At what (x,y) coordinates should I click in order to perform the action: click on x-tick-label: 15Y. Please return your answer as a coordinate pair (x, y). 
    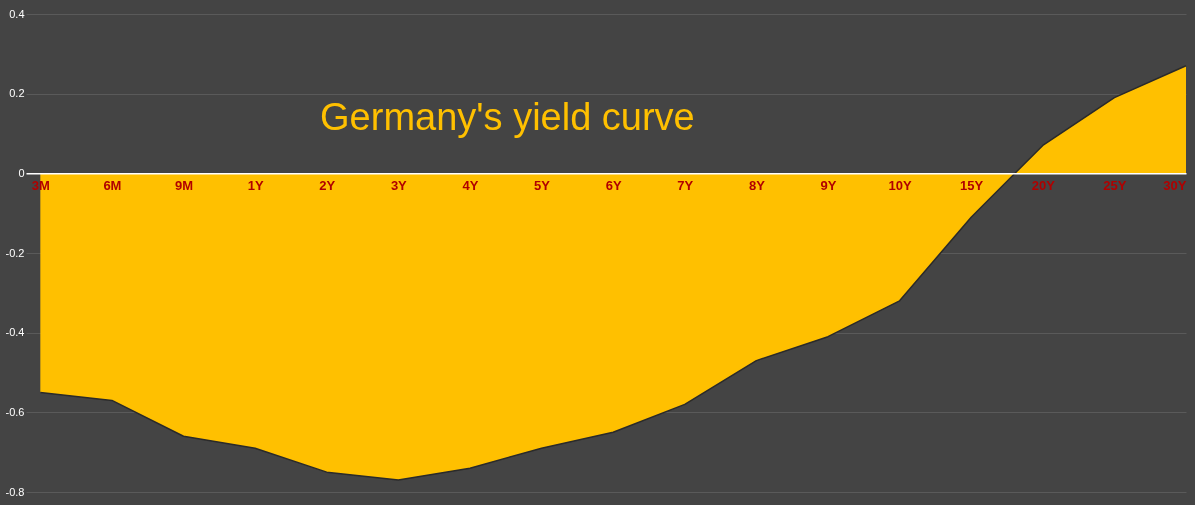
    Looking at the image, I should click on (972, 185).